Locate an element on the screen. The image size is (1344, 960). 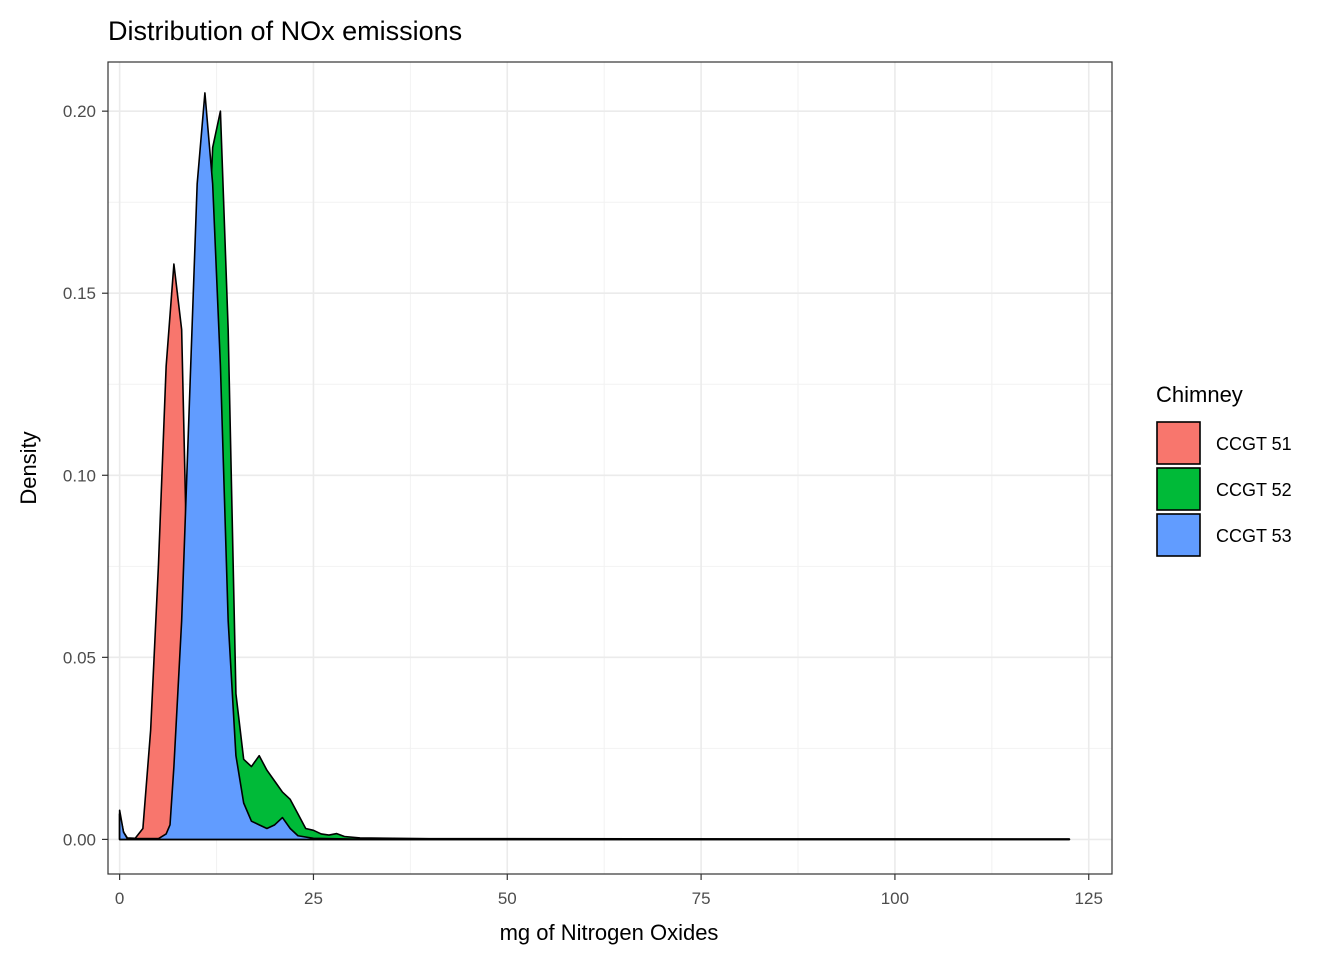
x-tick-label: 125 is located at coordinates (1089, 898).